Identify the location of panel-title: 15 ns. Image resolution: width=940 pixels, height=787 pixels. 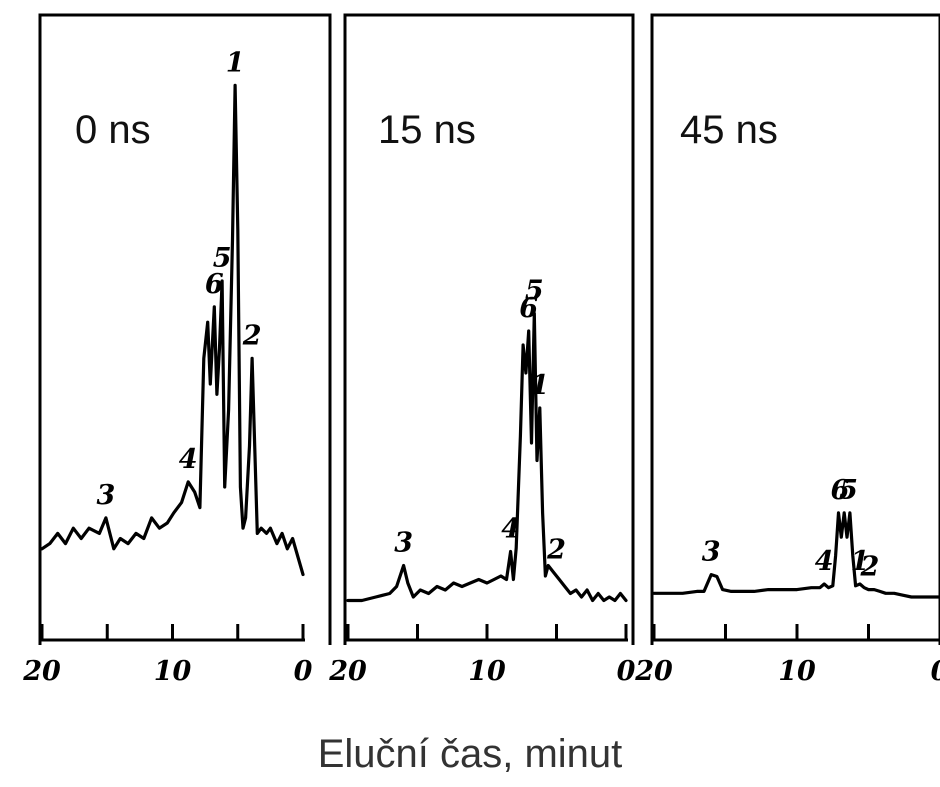
(427, 130).